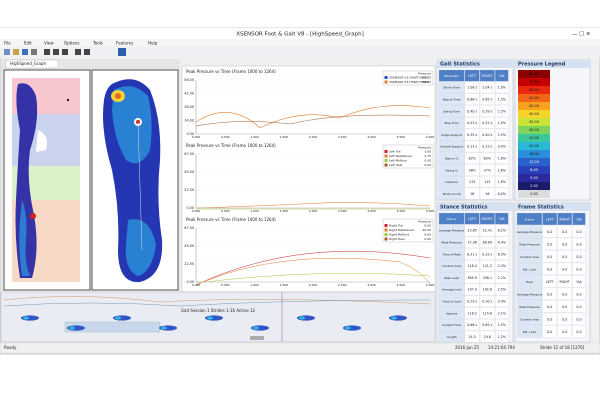 This screenshot has height=400, width=600. What do you see at coordinates (124, 43) in the screenshot?
I see `menu-item: Features` at bounding box center [124, 43].